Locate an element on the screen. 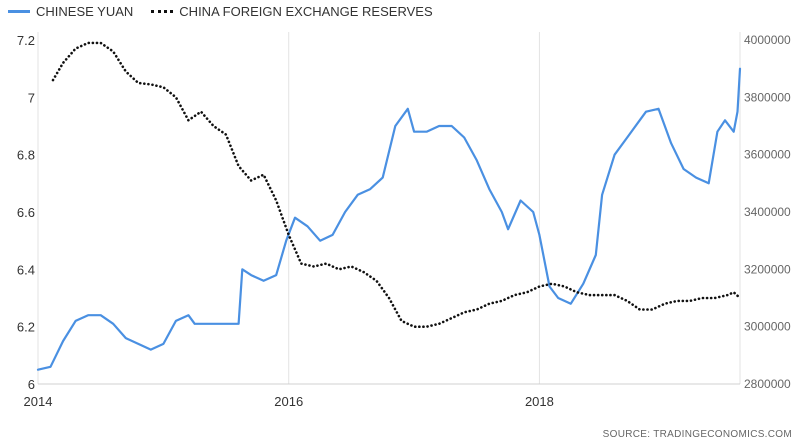  legend-swatch-yuan is located at coordinates (19, 11).